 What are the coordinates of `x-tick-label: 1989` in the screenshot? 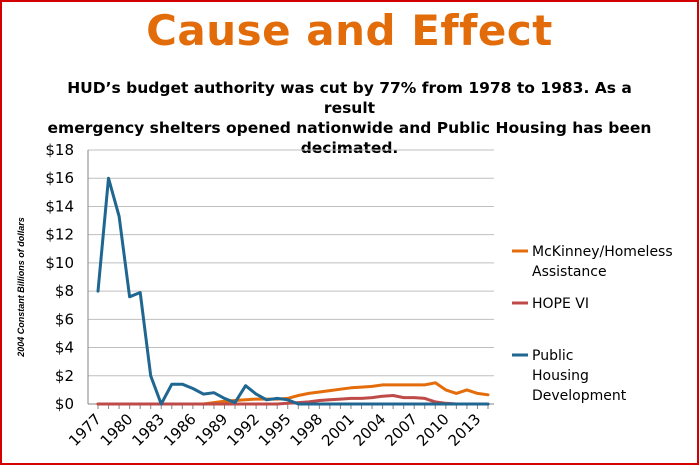 It's located at (212, 430).